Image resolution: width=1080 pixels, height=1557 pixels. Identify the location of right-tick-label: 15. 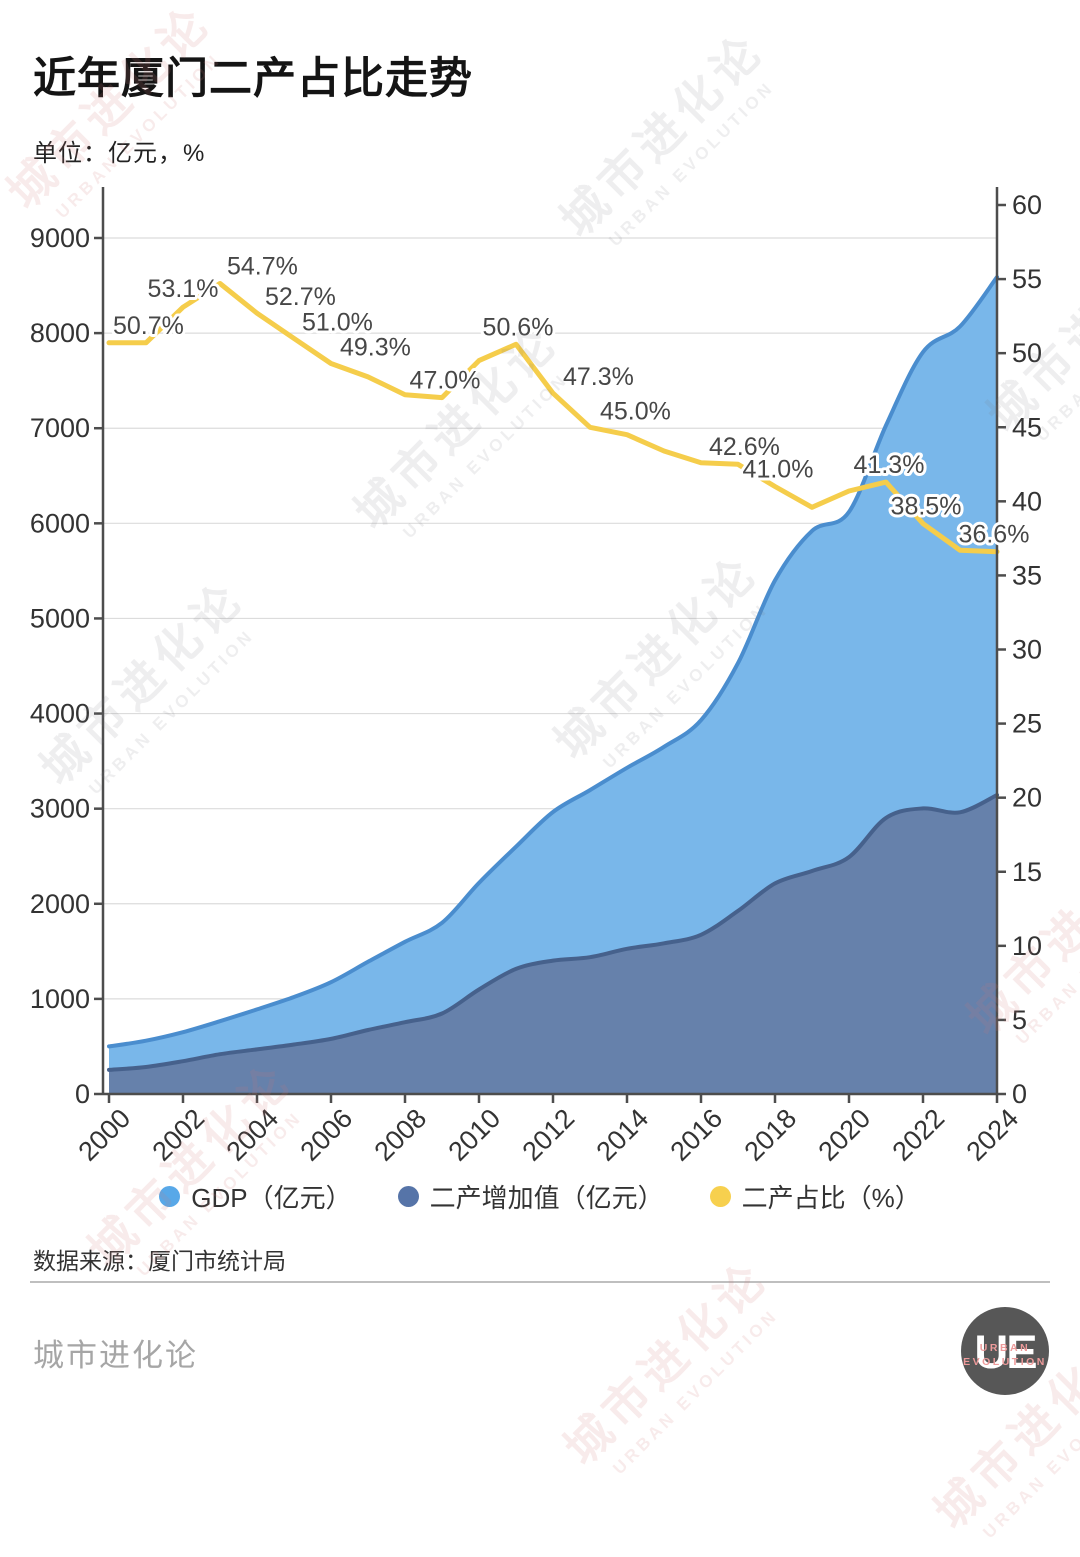
(1027, 872).